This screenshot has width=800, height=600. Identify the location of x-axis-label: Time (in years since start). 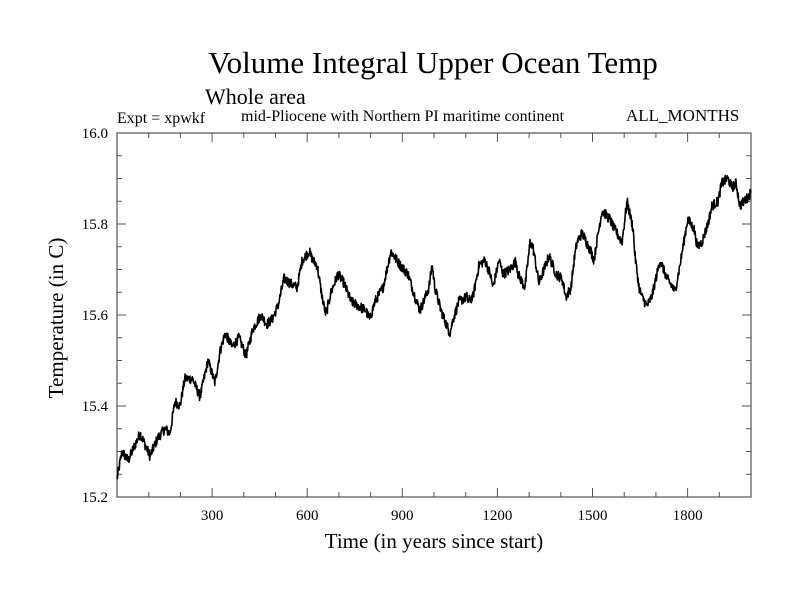
(434, 541).